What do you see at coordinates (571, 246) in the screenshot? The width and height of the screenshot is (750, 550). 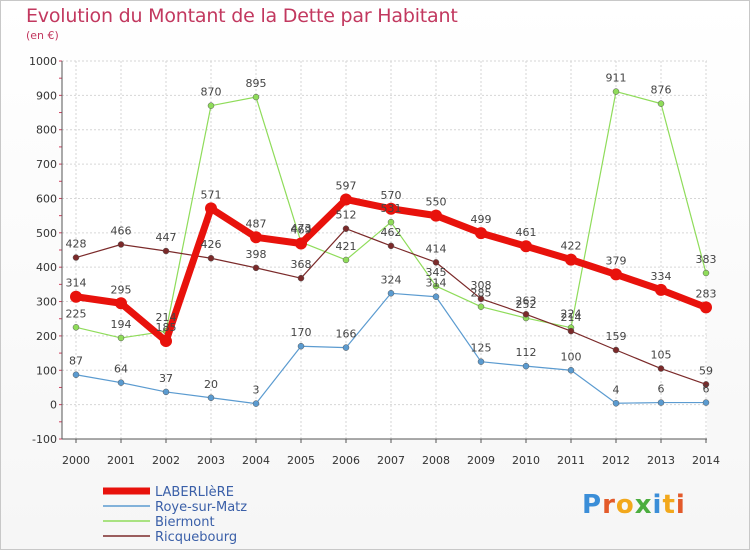 I see `data-label: 422` at bounding box center [571, 246].